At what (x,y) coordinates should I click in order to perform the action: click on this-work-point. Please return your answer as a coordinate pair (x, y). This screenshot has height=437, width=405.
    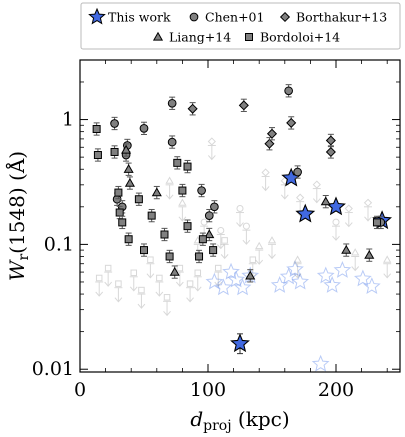
    Looking at the image, I should click on (240, 344).